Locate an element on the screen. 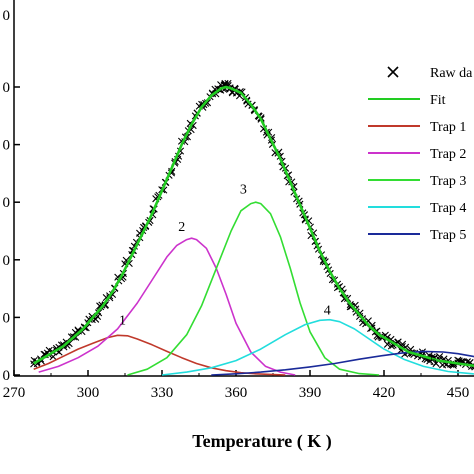 This screenshot has width=474, height=474. x-axis-title: Temperature ( K ) is located at coordinates (261, 441).